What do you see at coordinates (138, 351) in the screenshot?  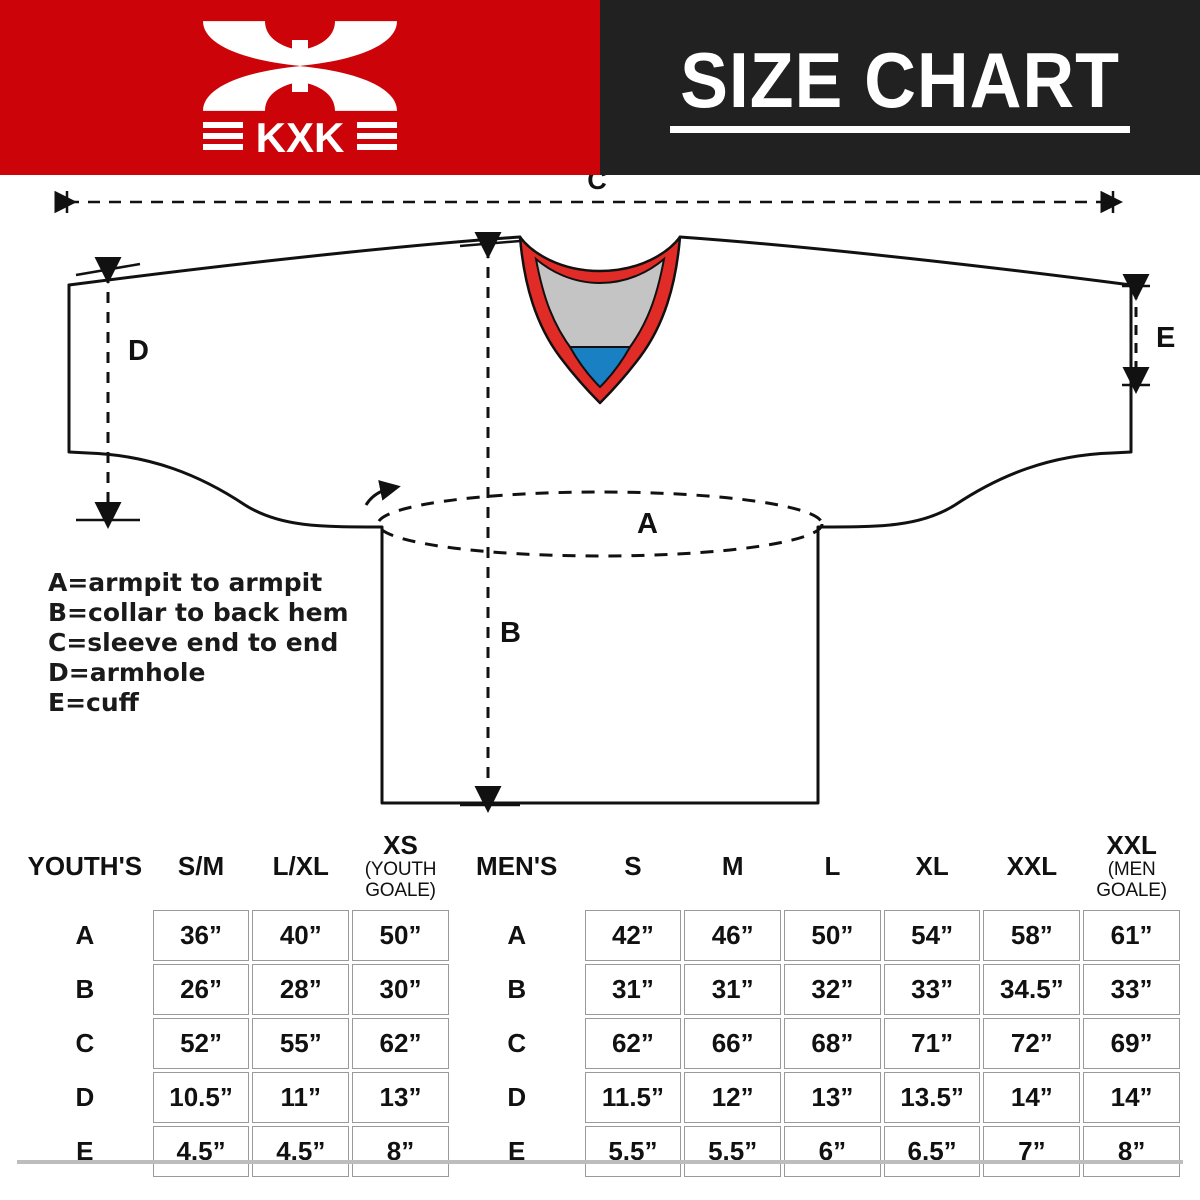 I see `dimension-label-d: D` at bounding box center [138, 351].